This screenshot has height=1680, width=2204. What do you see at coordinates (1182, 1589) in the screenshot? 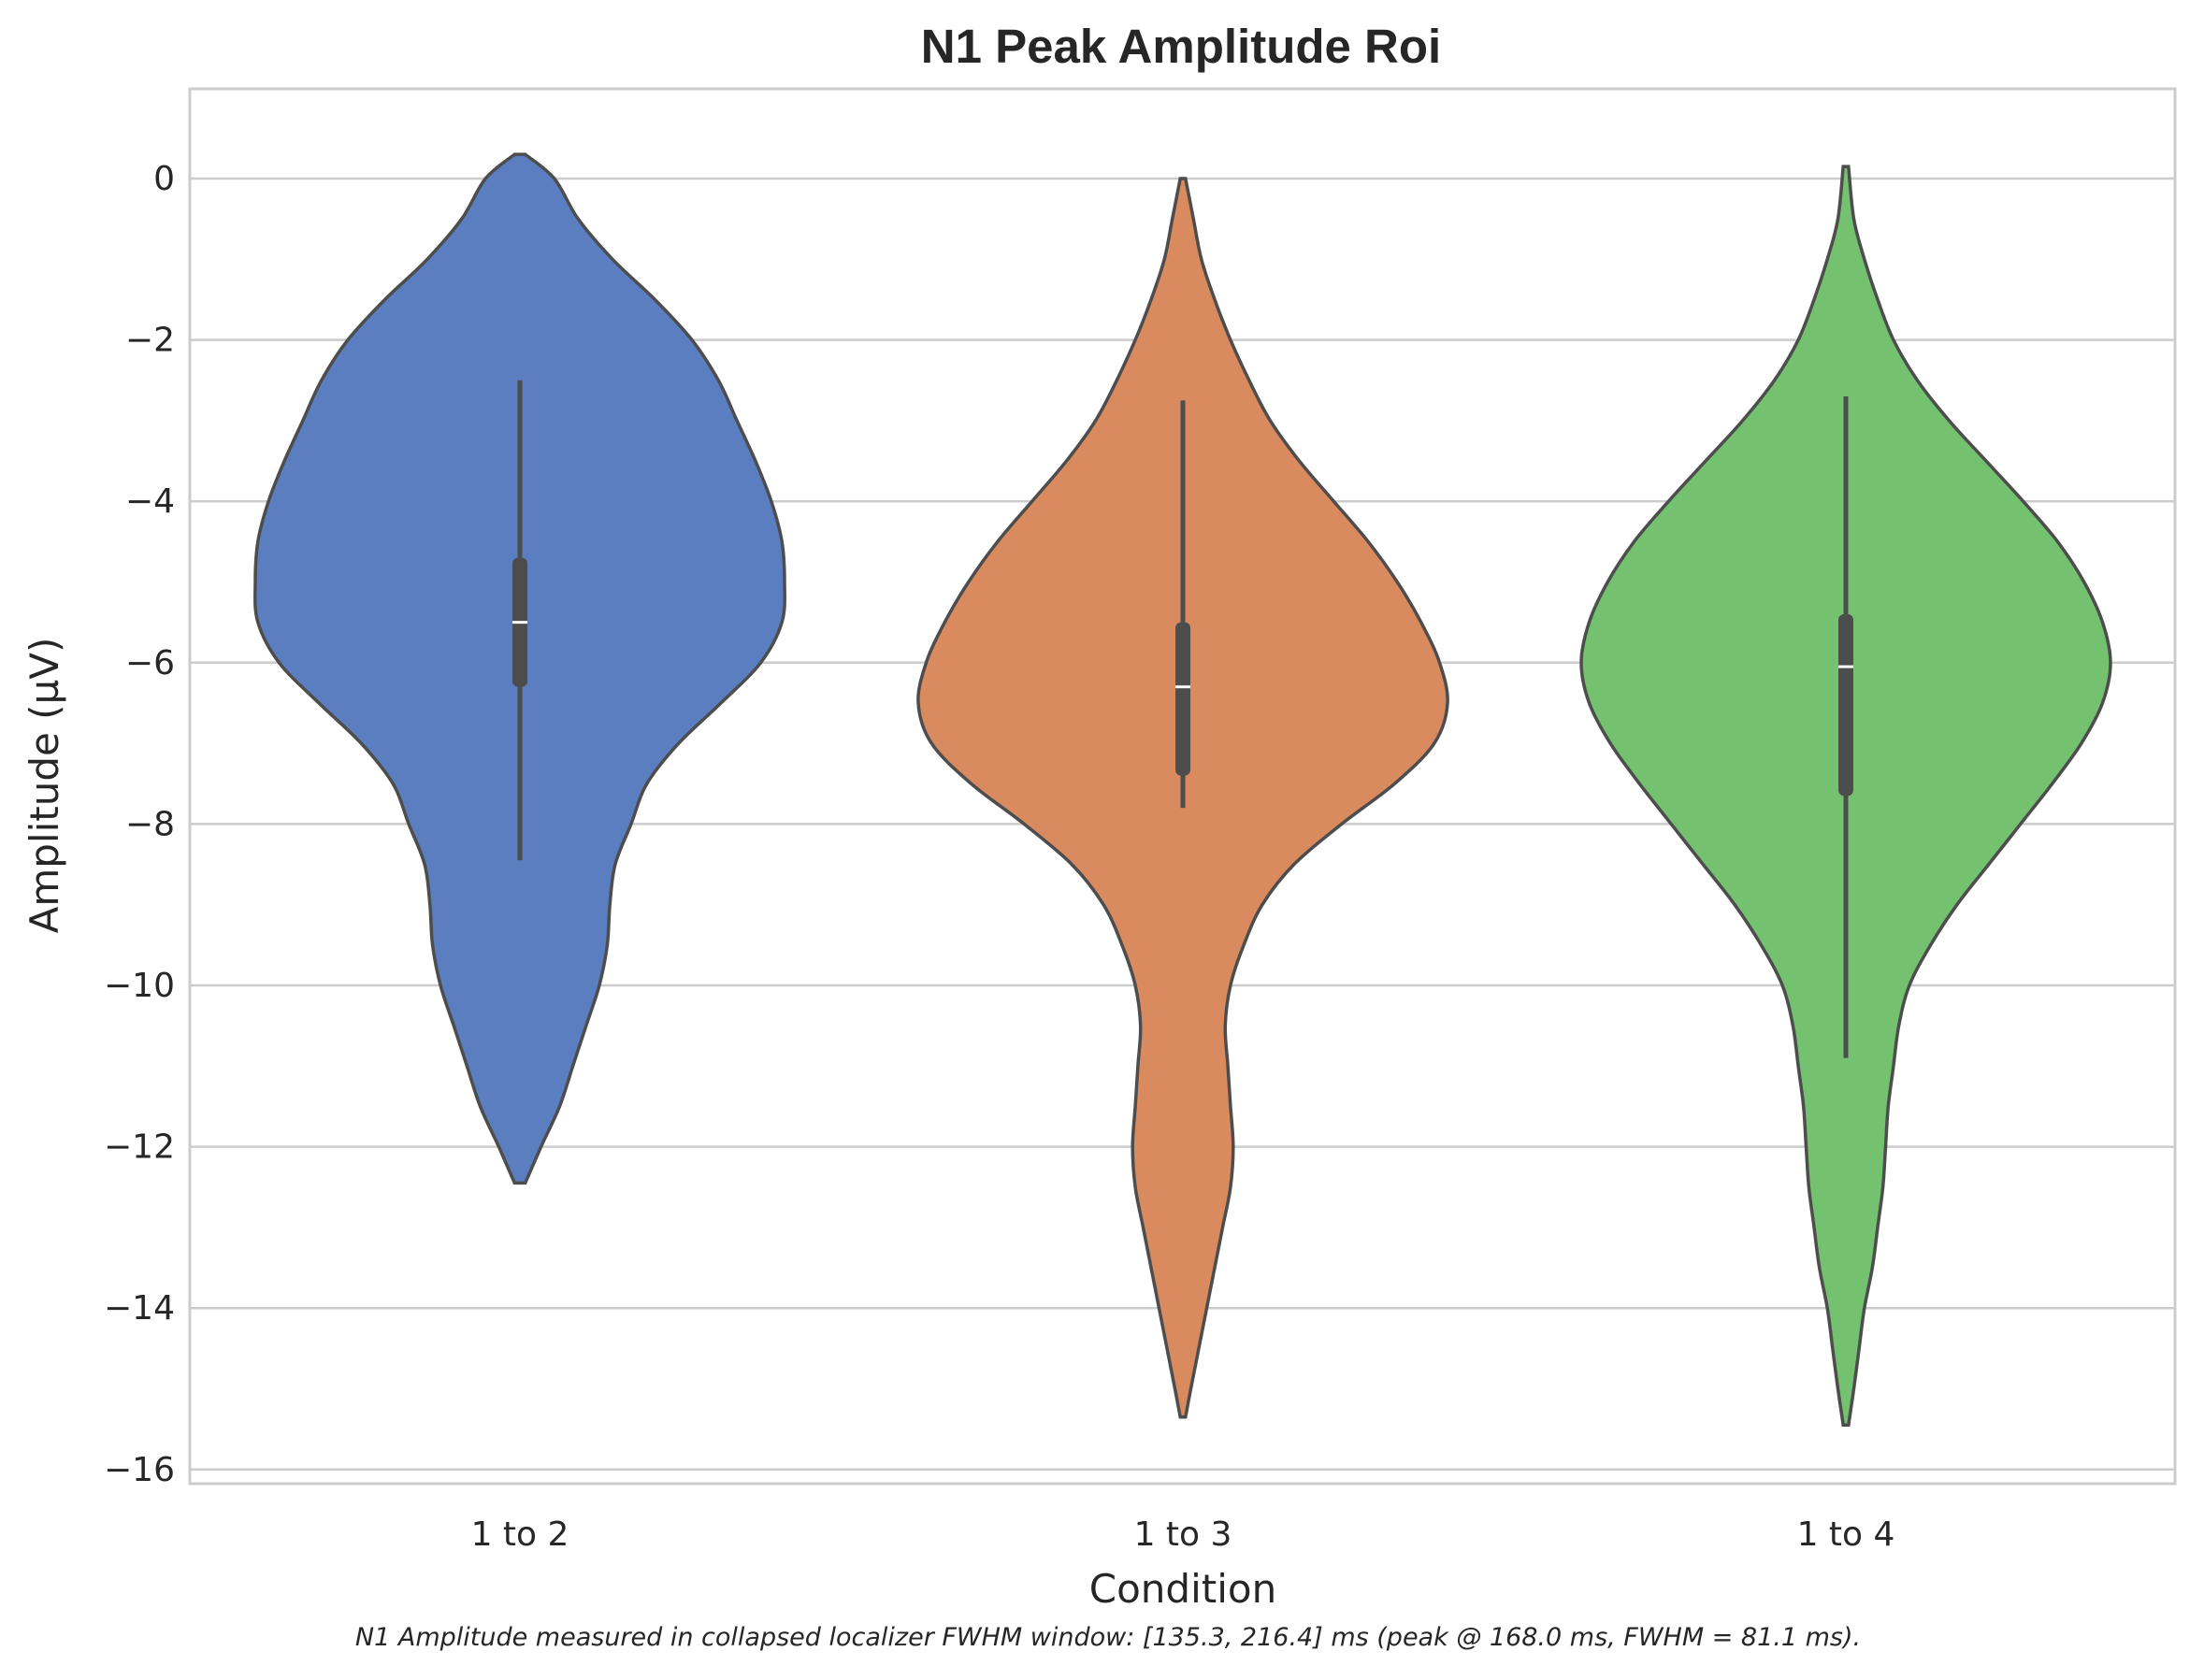
I see `x-axis-label: Condition` at bounding box center [1182, 1589].